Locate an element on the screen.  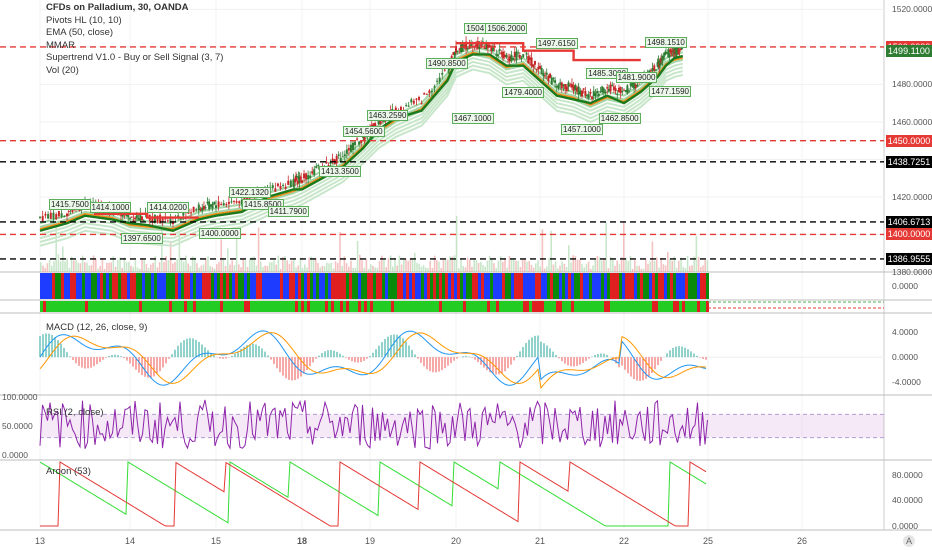
legend-pivots: Pivots HL (10, 10) is located at coordinates (84, 20).